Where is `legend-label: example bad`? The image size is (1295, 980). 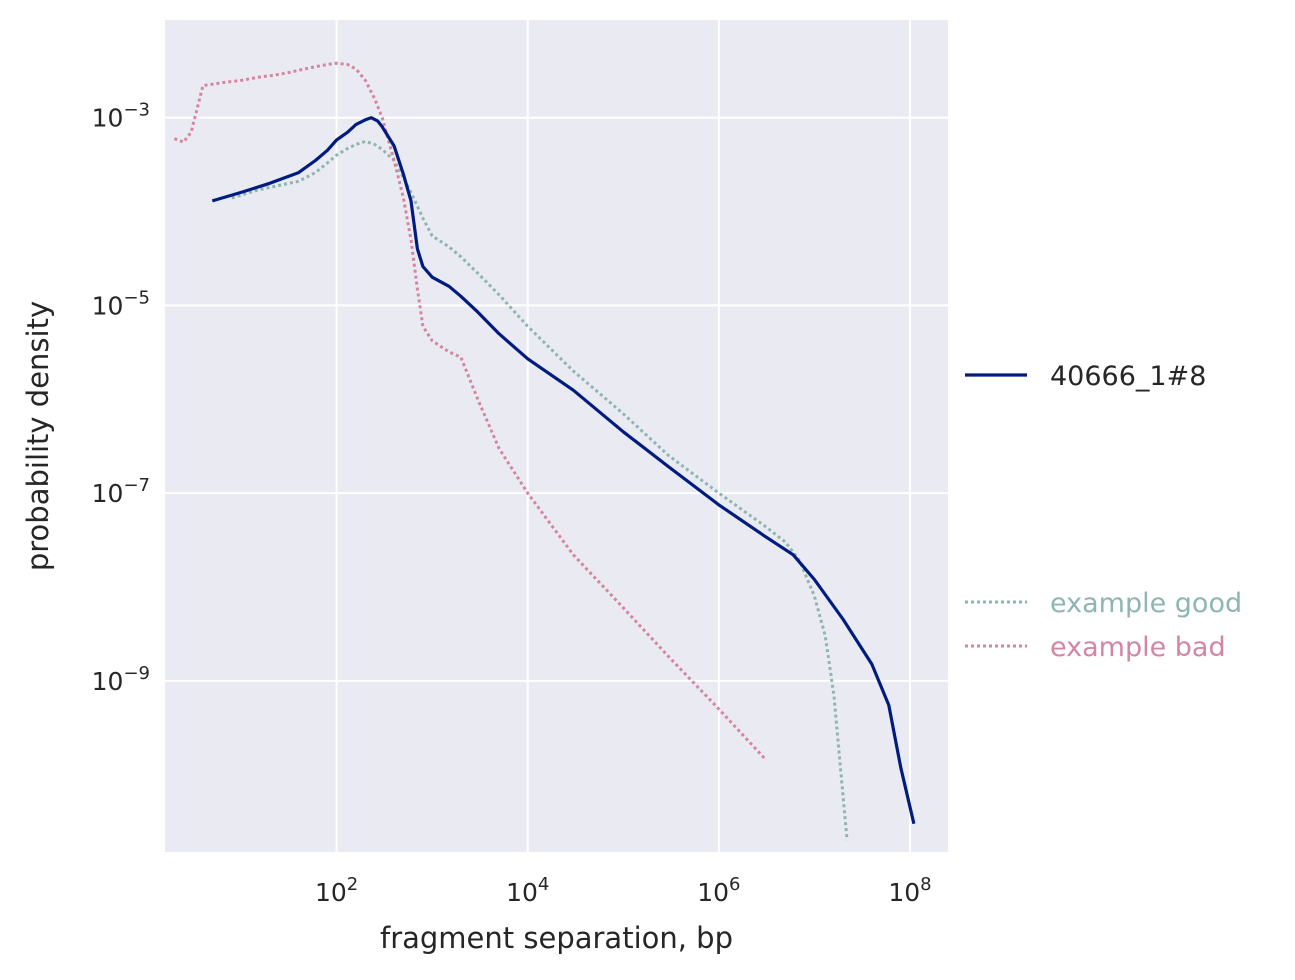
legend-label: example bad is located at coordinates (1138, 647).